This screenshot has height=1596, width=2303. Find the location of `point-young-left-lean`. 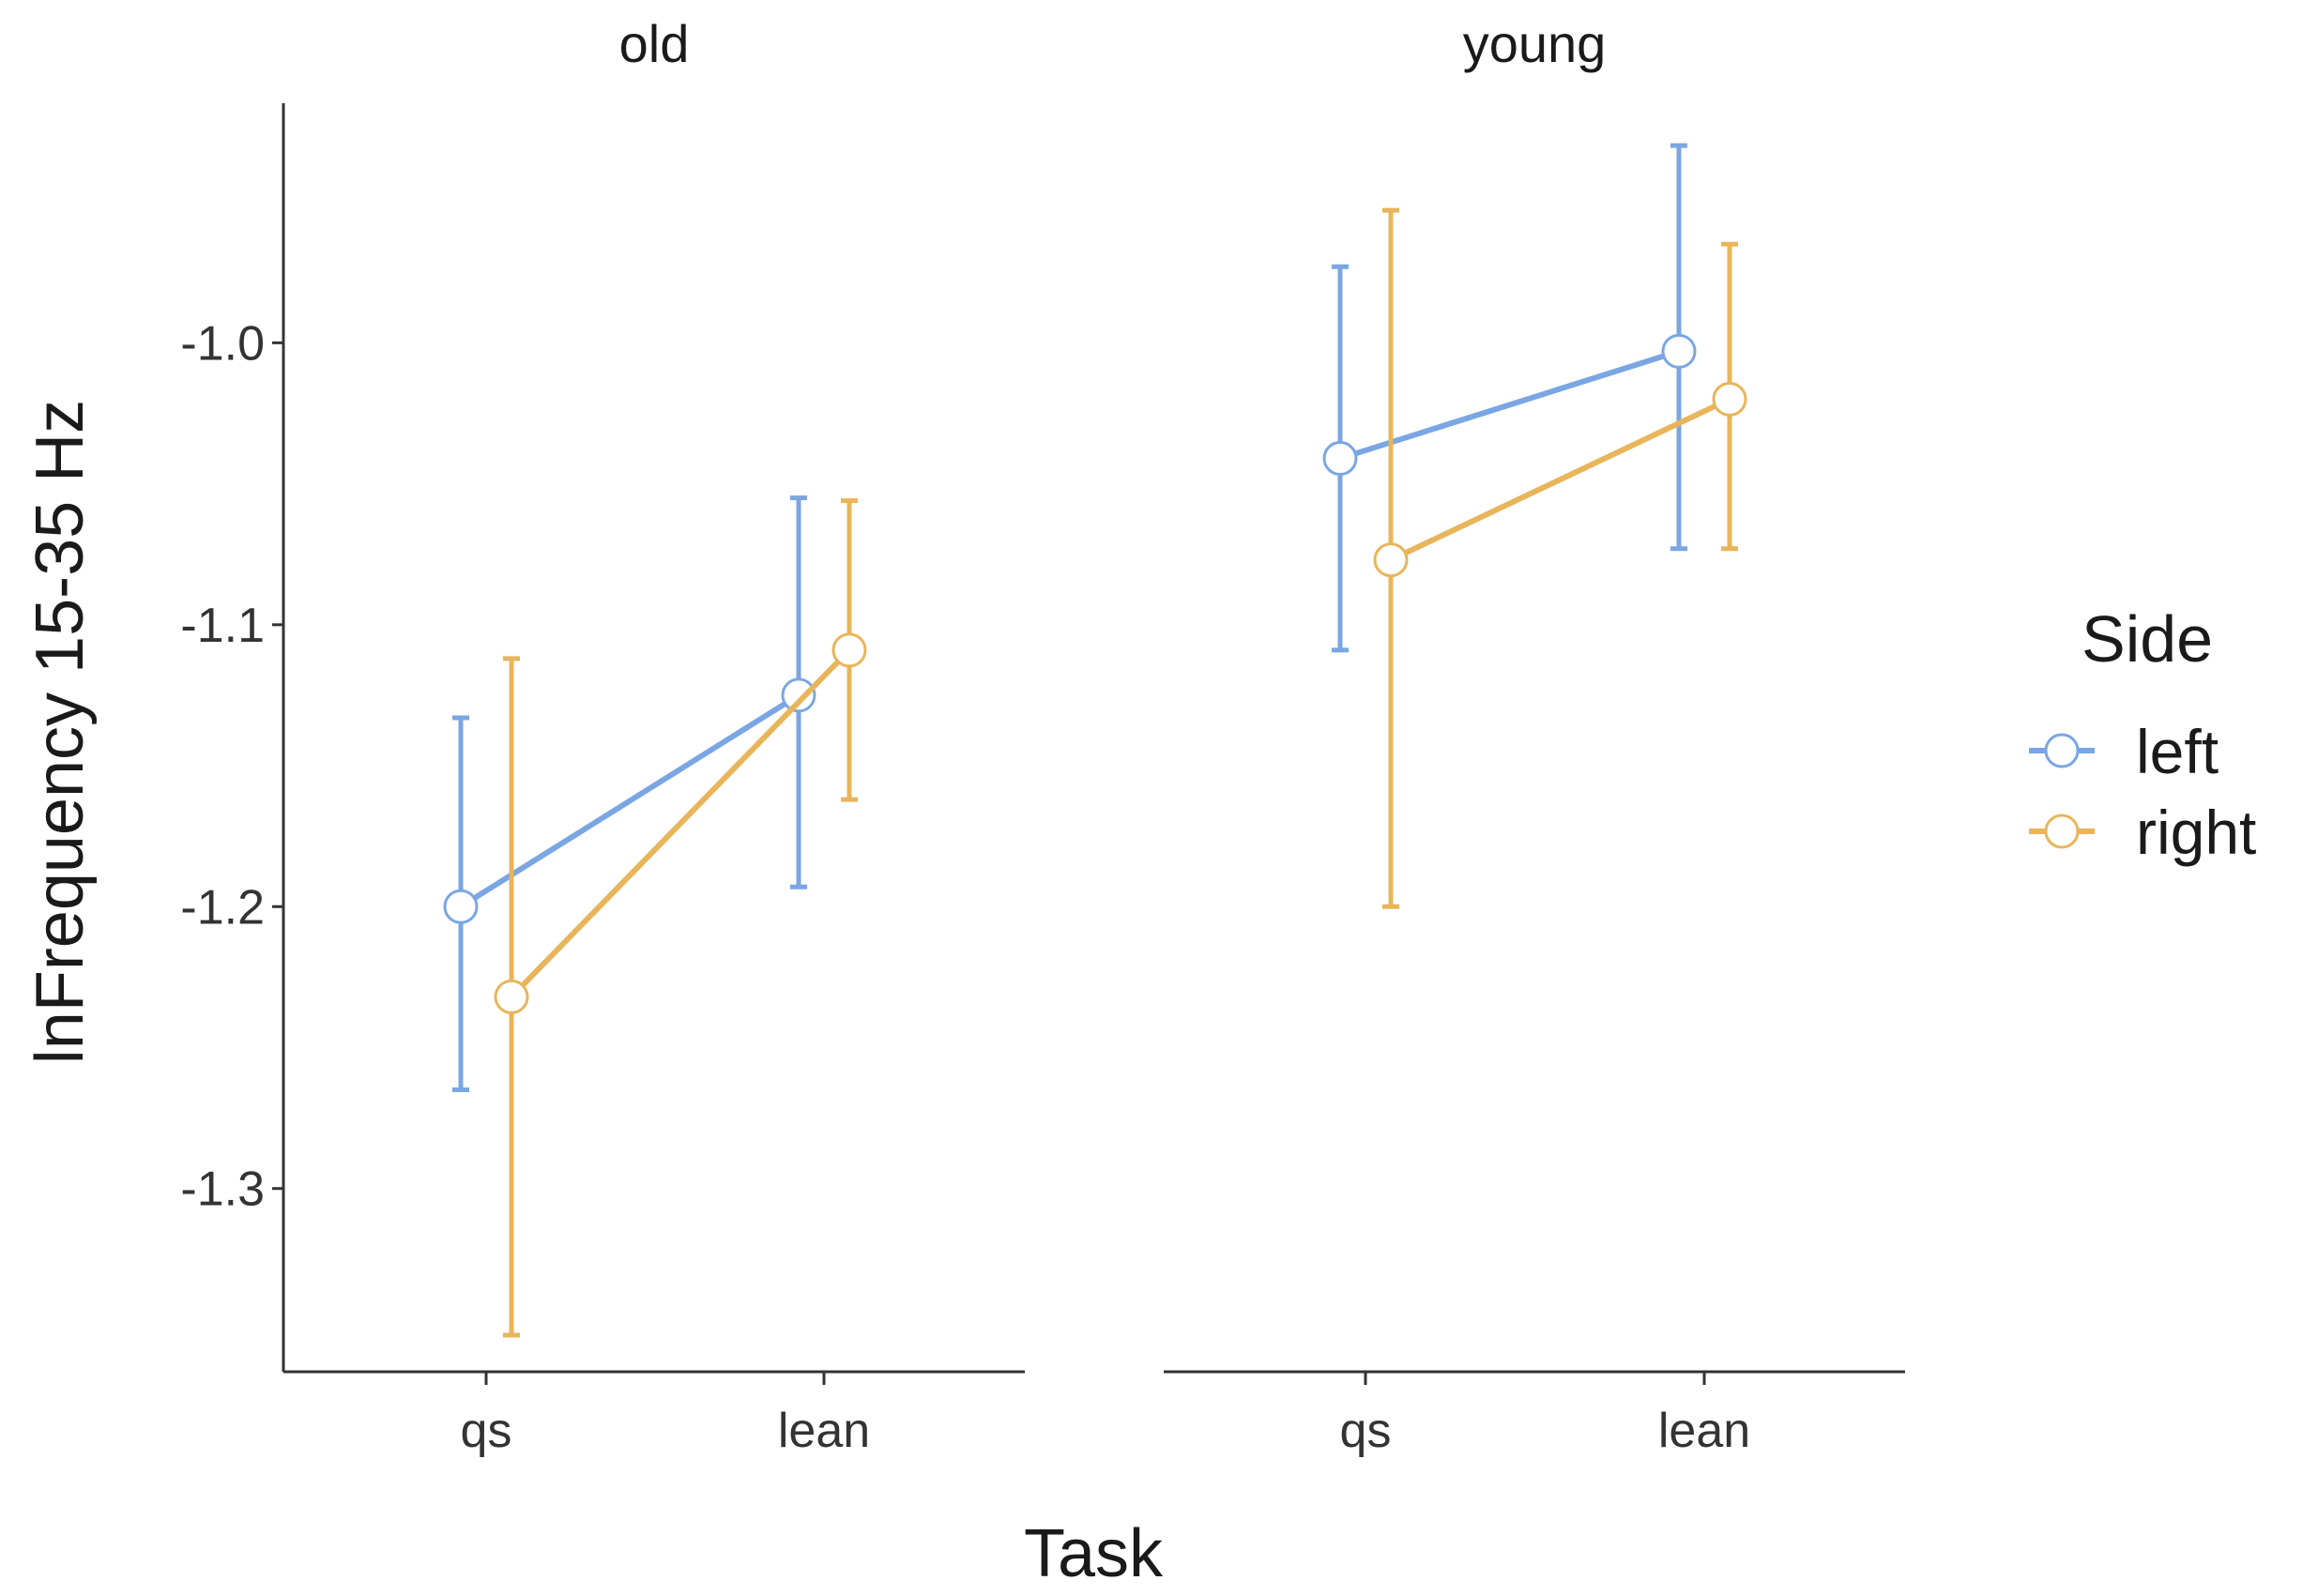

point-young-left-lean is located at coordinates (1679, 351).